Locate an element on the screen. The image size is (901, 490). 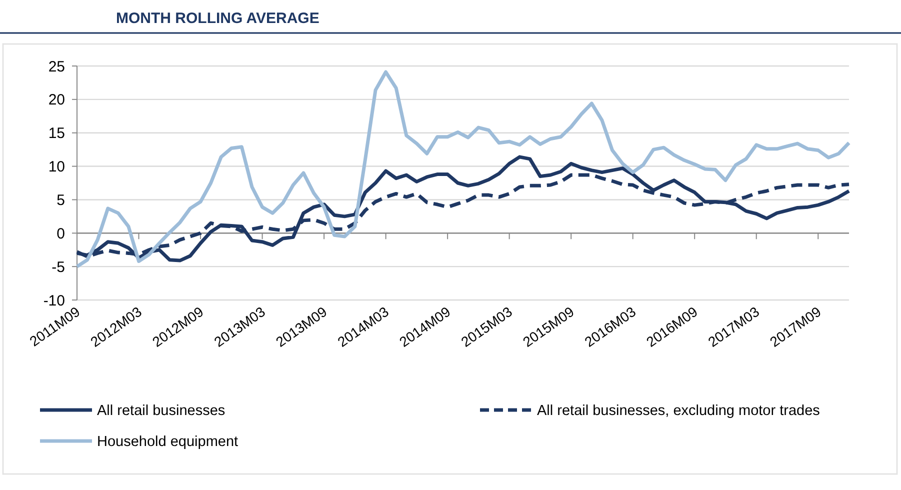
y-tick-label: -5 is located at coordinates (58, 267).